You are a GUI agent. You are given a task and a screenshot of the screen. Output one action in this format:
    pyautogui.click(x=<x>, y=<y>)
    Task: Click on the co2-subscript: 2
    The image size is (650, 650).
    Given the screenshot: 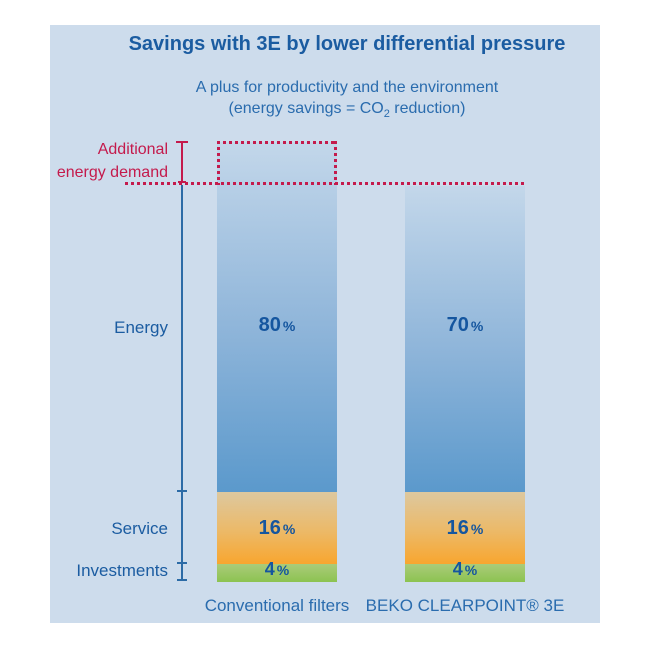 What is the action you would take?
    pyautogui.click(x=386, y=114)
    